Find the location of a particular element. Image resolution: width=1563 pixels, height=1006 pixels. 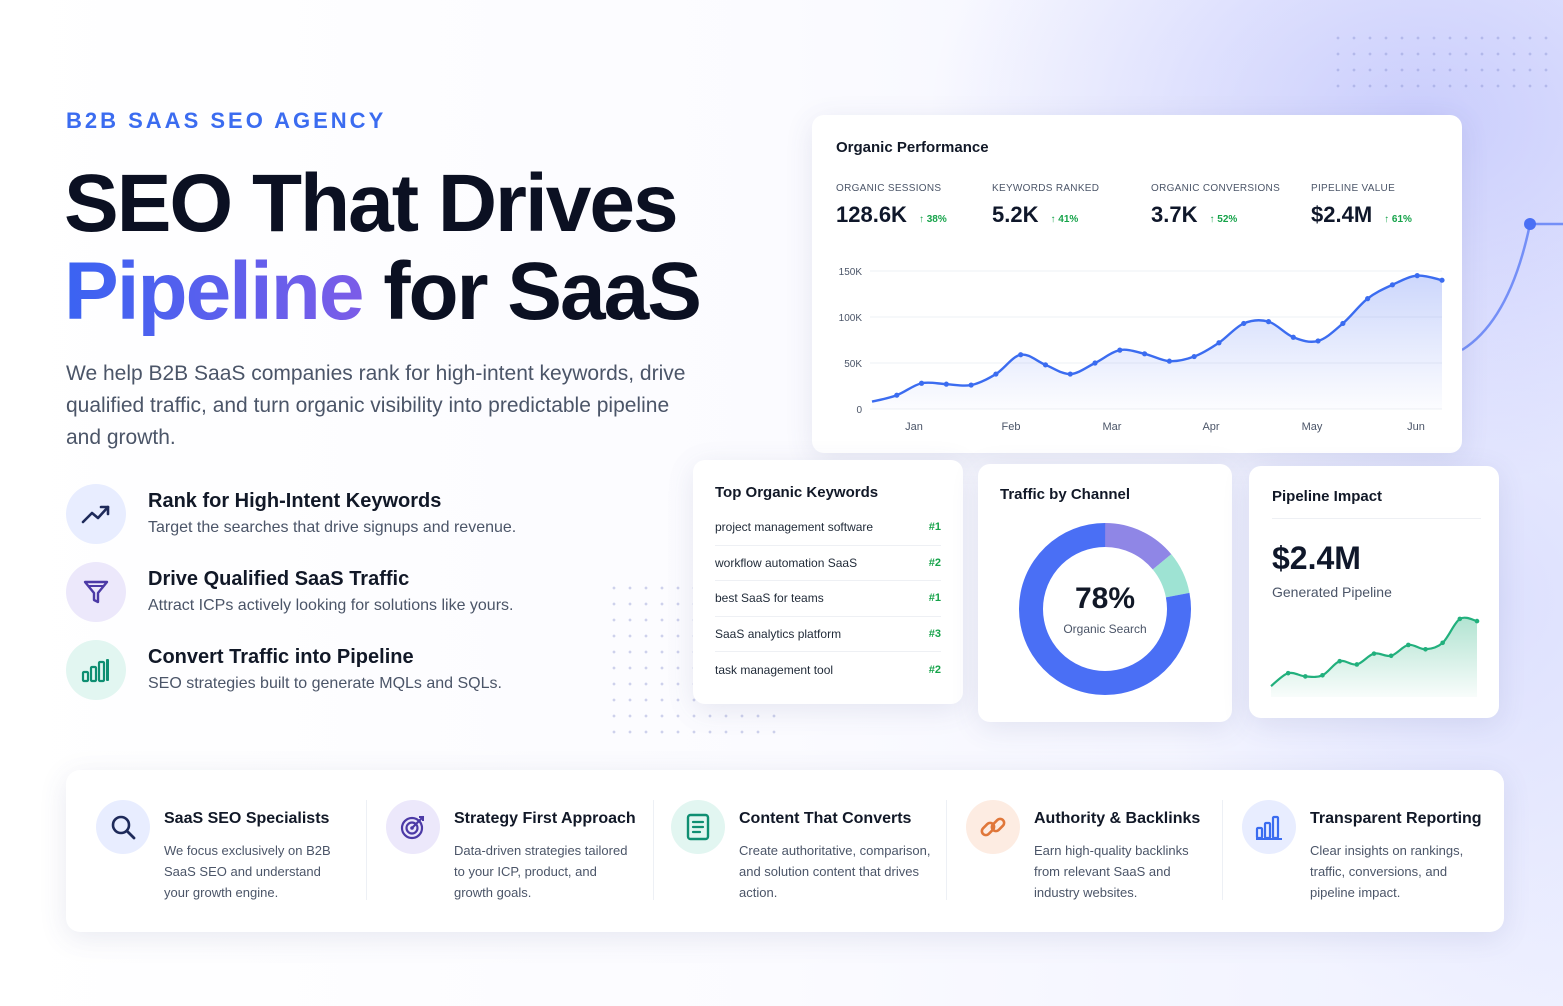

keyword-text: workflow automation SaaS is located at coordinates (786, 562).